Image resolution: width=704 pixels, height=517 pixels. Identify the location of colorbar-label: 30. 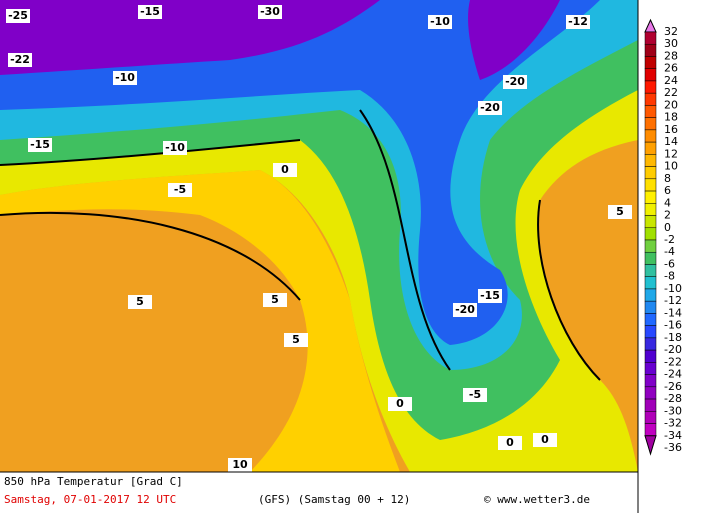
(671, 43).